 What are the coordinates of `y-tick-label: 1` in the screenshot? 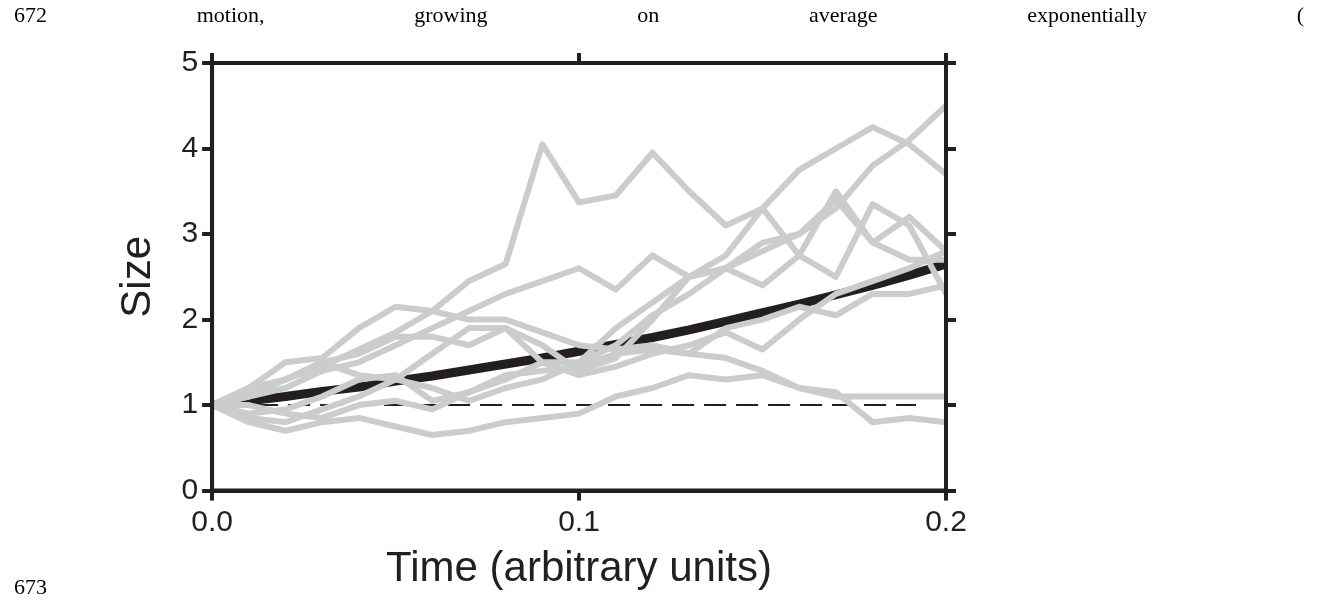 It's located at (190, 403).